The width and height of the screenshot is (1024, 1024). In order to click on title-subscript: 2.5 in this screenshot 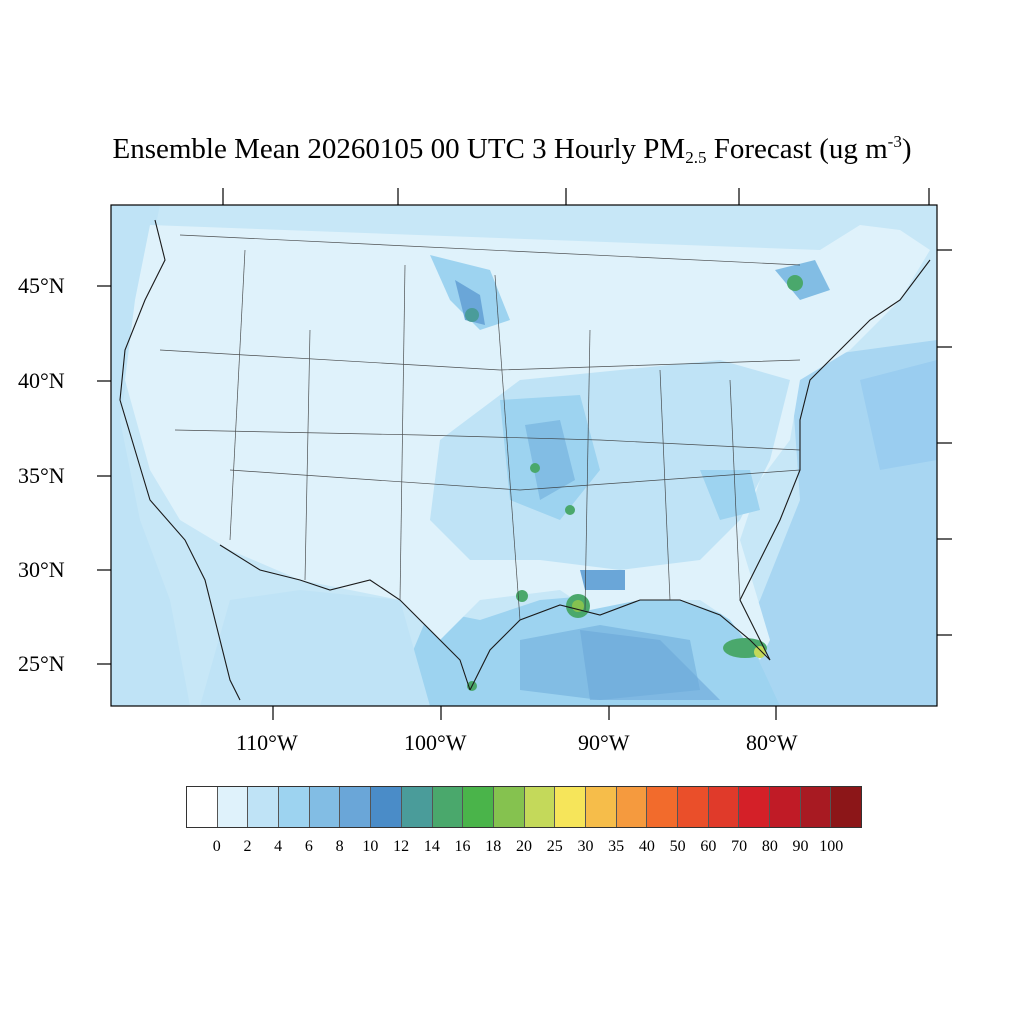, I will do `click(696, 157)`.